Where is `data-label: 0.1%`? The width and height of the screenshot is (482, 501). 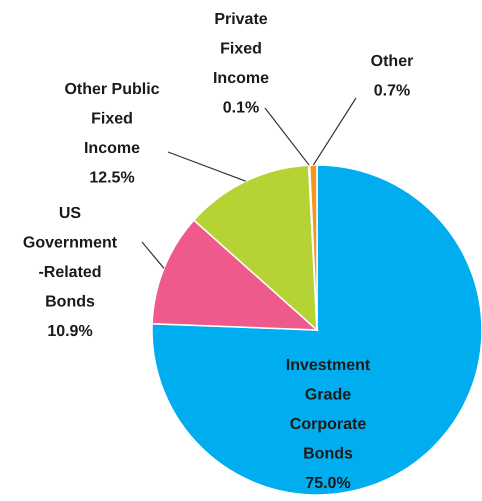
data-label: 0.1% is located at coordinates (241, 108).